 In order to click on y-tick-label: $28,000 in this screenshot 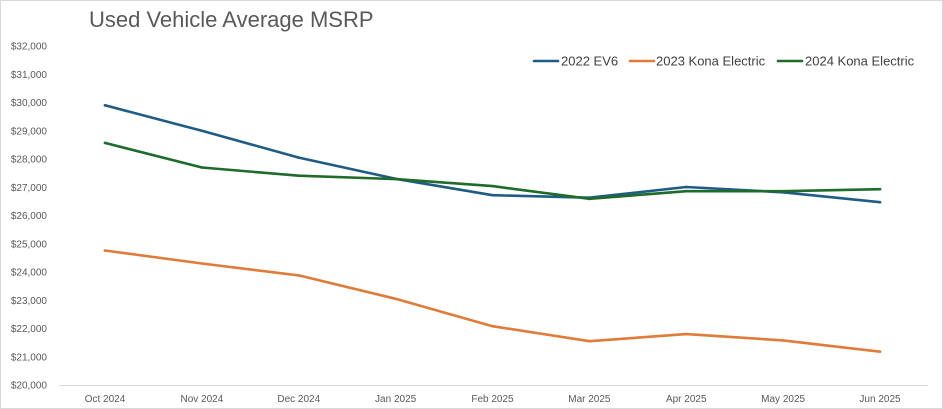, I will do `click(29, 160)`.